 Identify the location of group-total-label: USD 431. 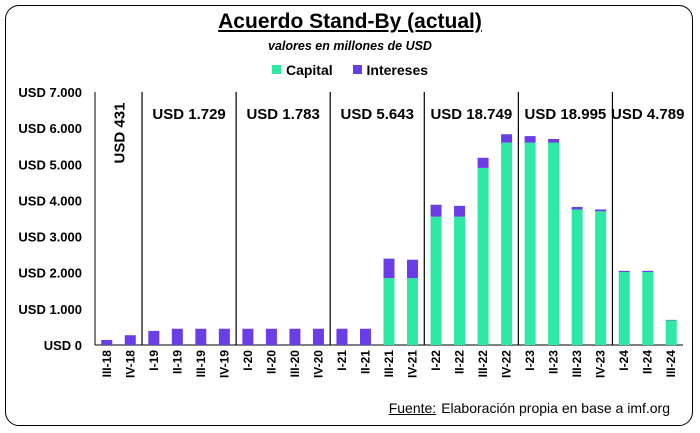
(120, 133).